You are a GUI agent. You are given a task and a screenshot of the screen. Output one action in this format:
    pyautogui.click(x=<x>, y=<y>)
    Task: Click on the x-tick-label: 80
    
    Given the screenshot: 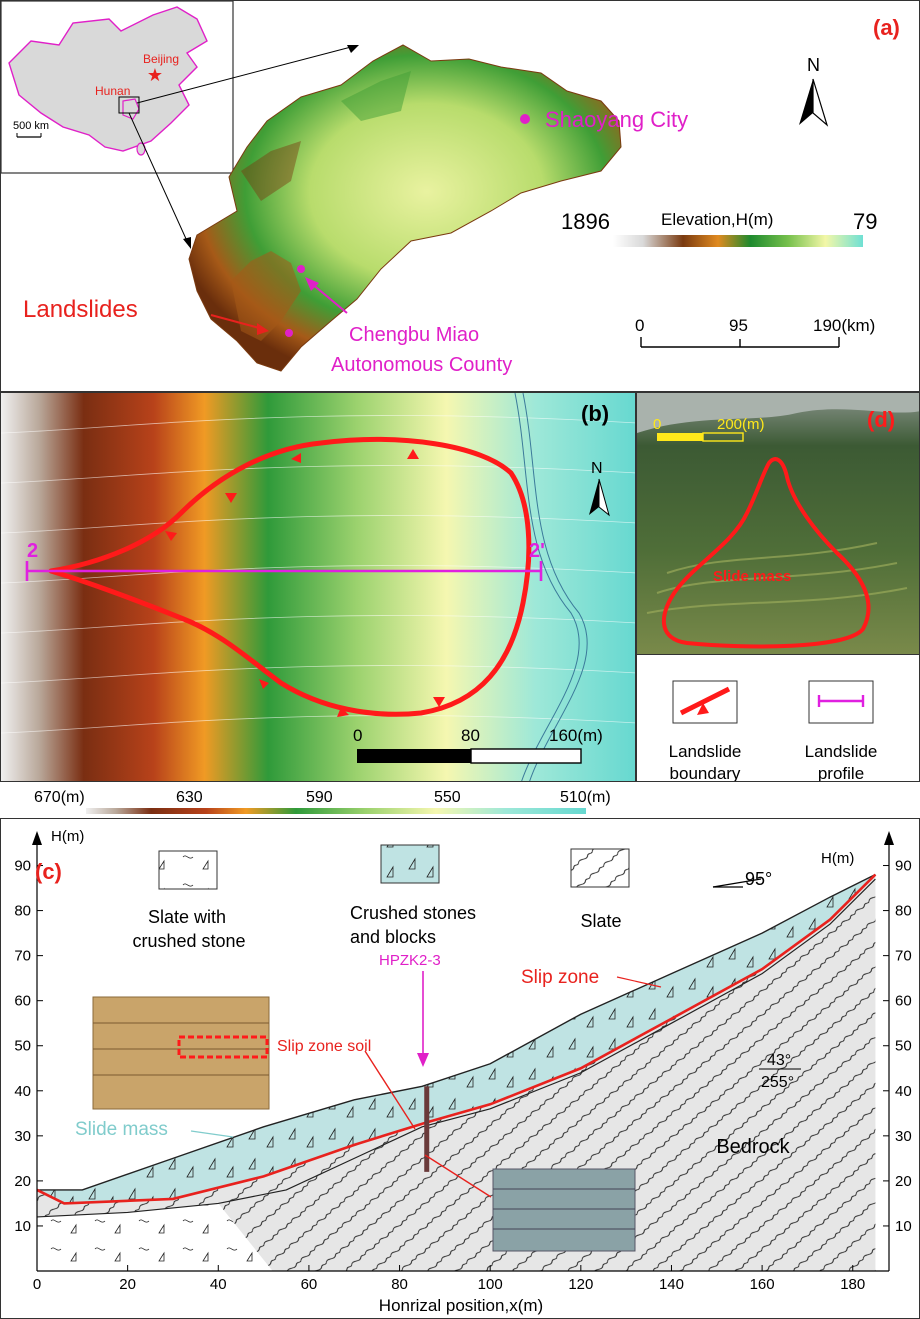 What is the action you would take?
    pyautogui.click(x=399, y=1284)
    